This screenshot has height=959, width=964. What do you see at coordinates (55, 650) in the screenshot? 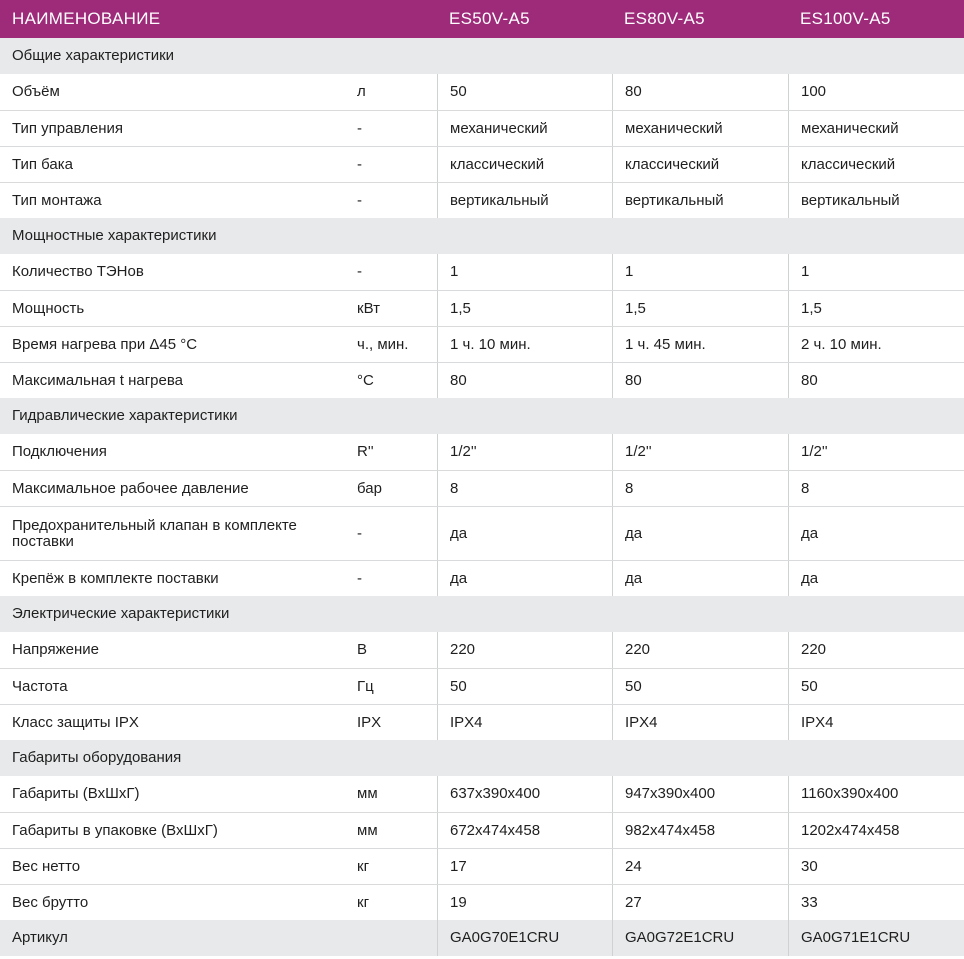
I see `row-name: Напряжение` at bounding box center [55, 650].